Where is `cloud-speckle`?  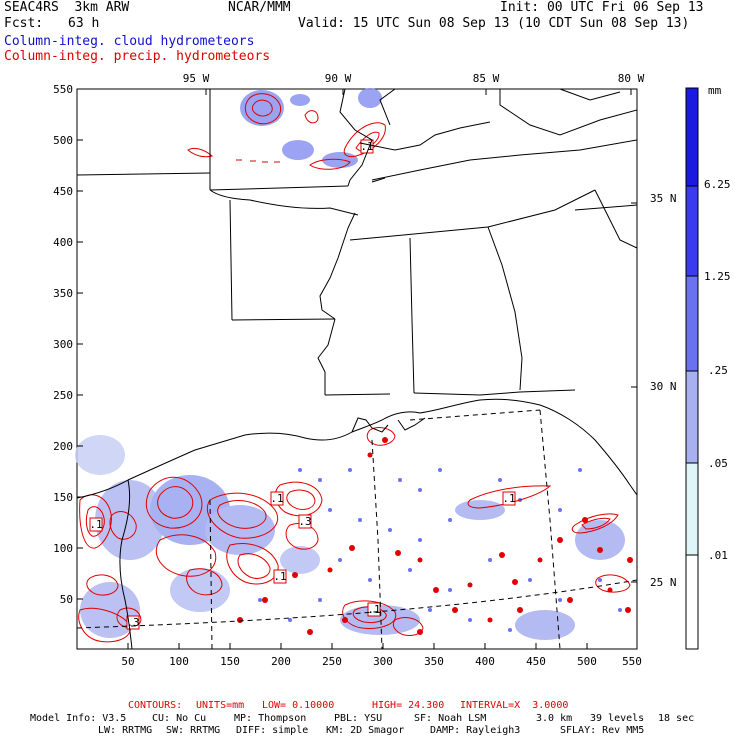
cloud-speckle is located at coordinates (440, 550).